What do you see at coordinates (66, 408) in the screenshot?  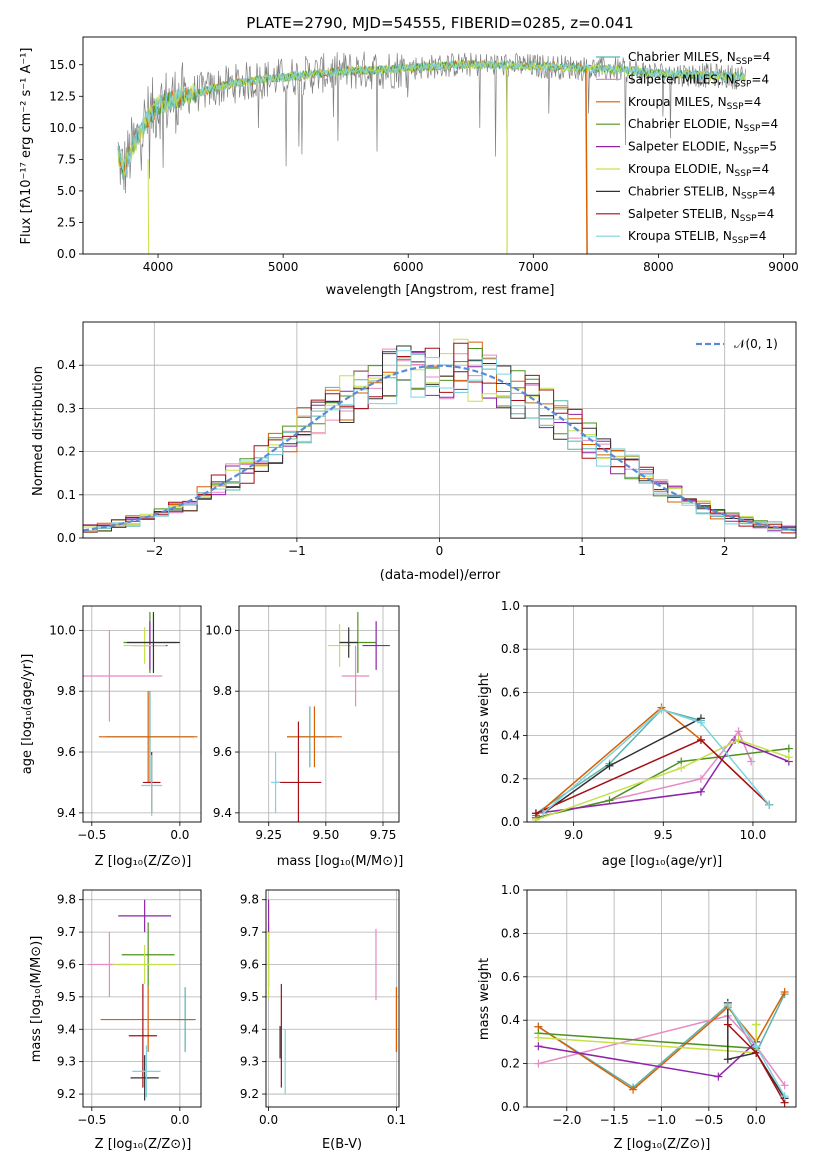 I see `y-tick-label: 0.3` at bounding box center [66, 408].